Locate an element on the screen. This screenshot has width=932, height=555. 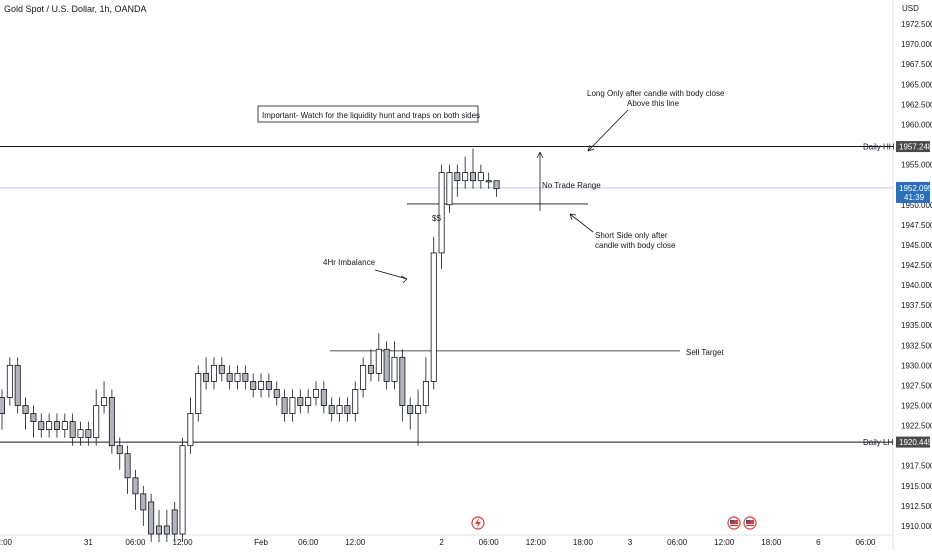
important-note-box is located at coordinates (368, 114).